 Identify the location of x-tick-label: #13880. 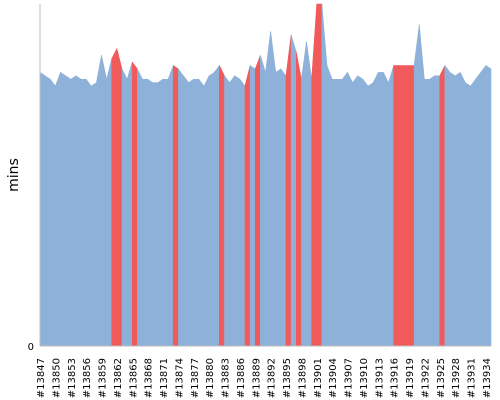
(210, 378).